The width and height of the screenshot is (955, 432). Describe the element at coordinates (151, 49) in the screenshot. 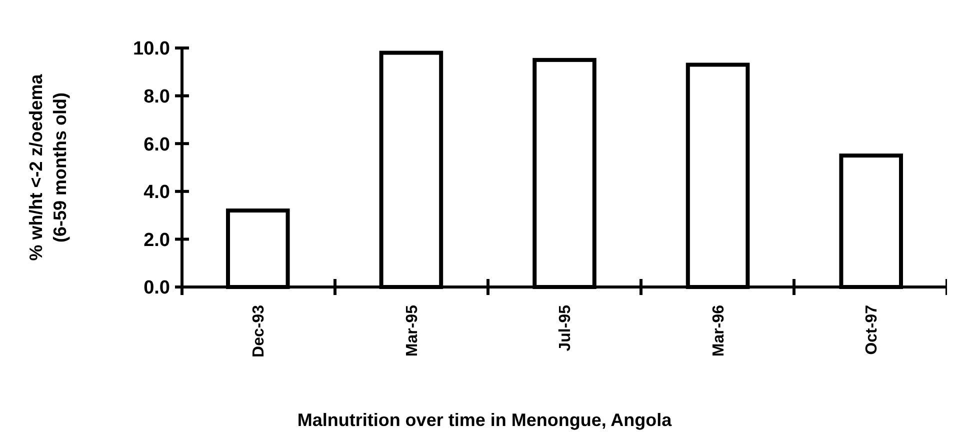

I see `y-tick-label: 10.0` at that location.